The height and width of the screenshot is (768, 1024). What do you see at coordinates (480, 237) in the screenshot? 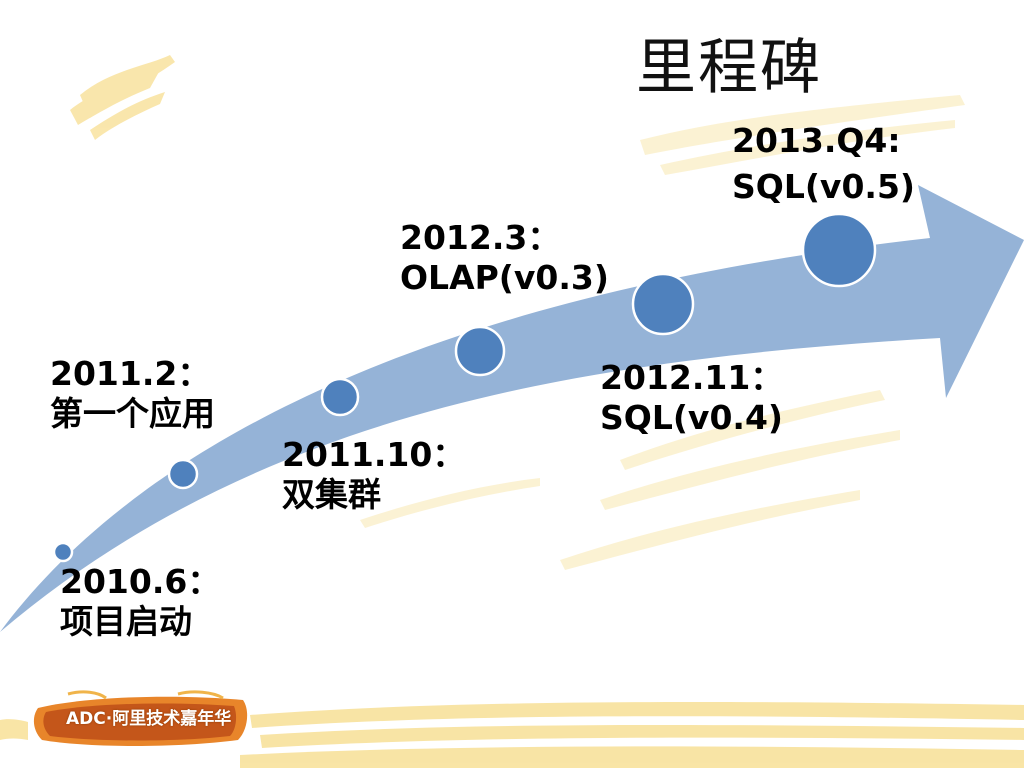
I see `milestone-date: 2012.3：` at bounding box center [480, 237].